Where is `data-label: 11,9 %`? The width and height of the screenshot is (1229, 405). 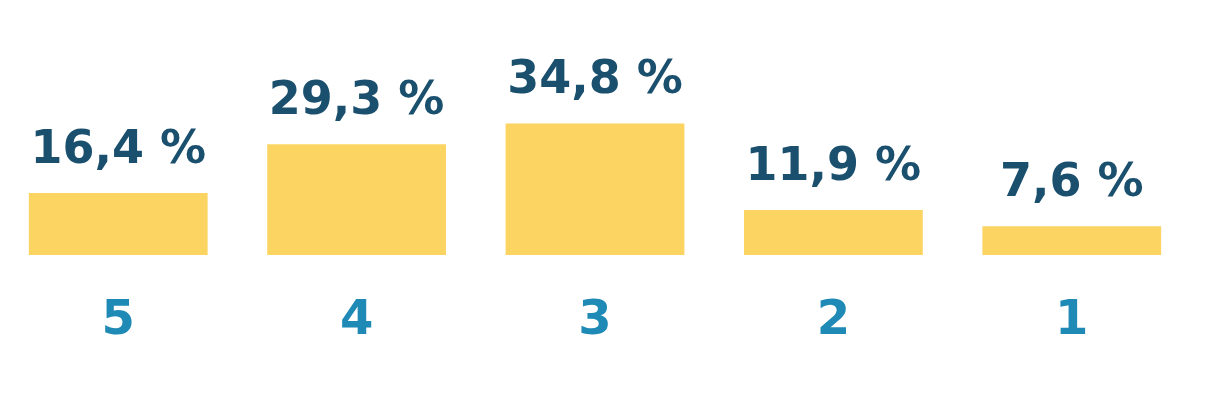
data-label: 11,9 % is located at coordinates (833, 164).